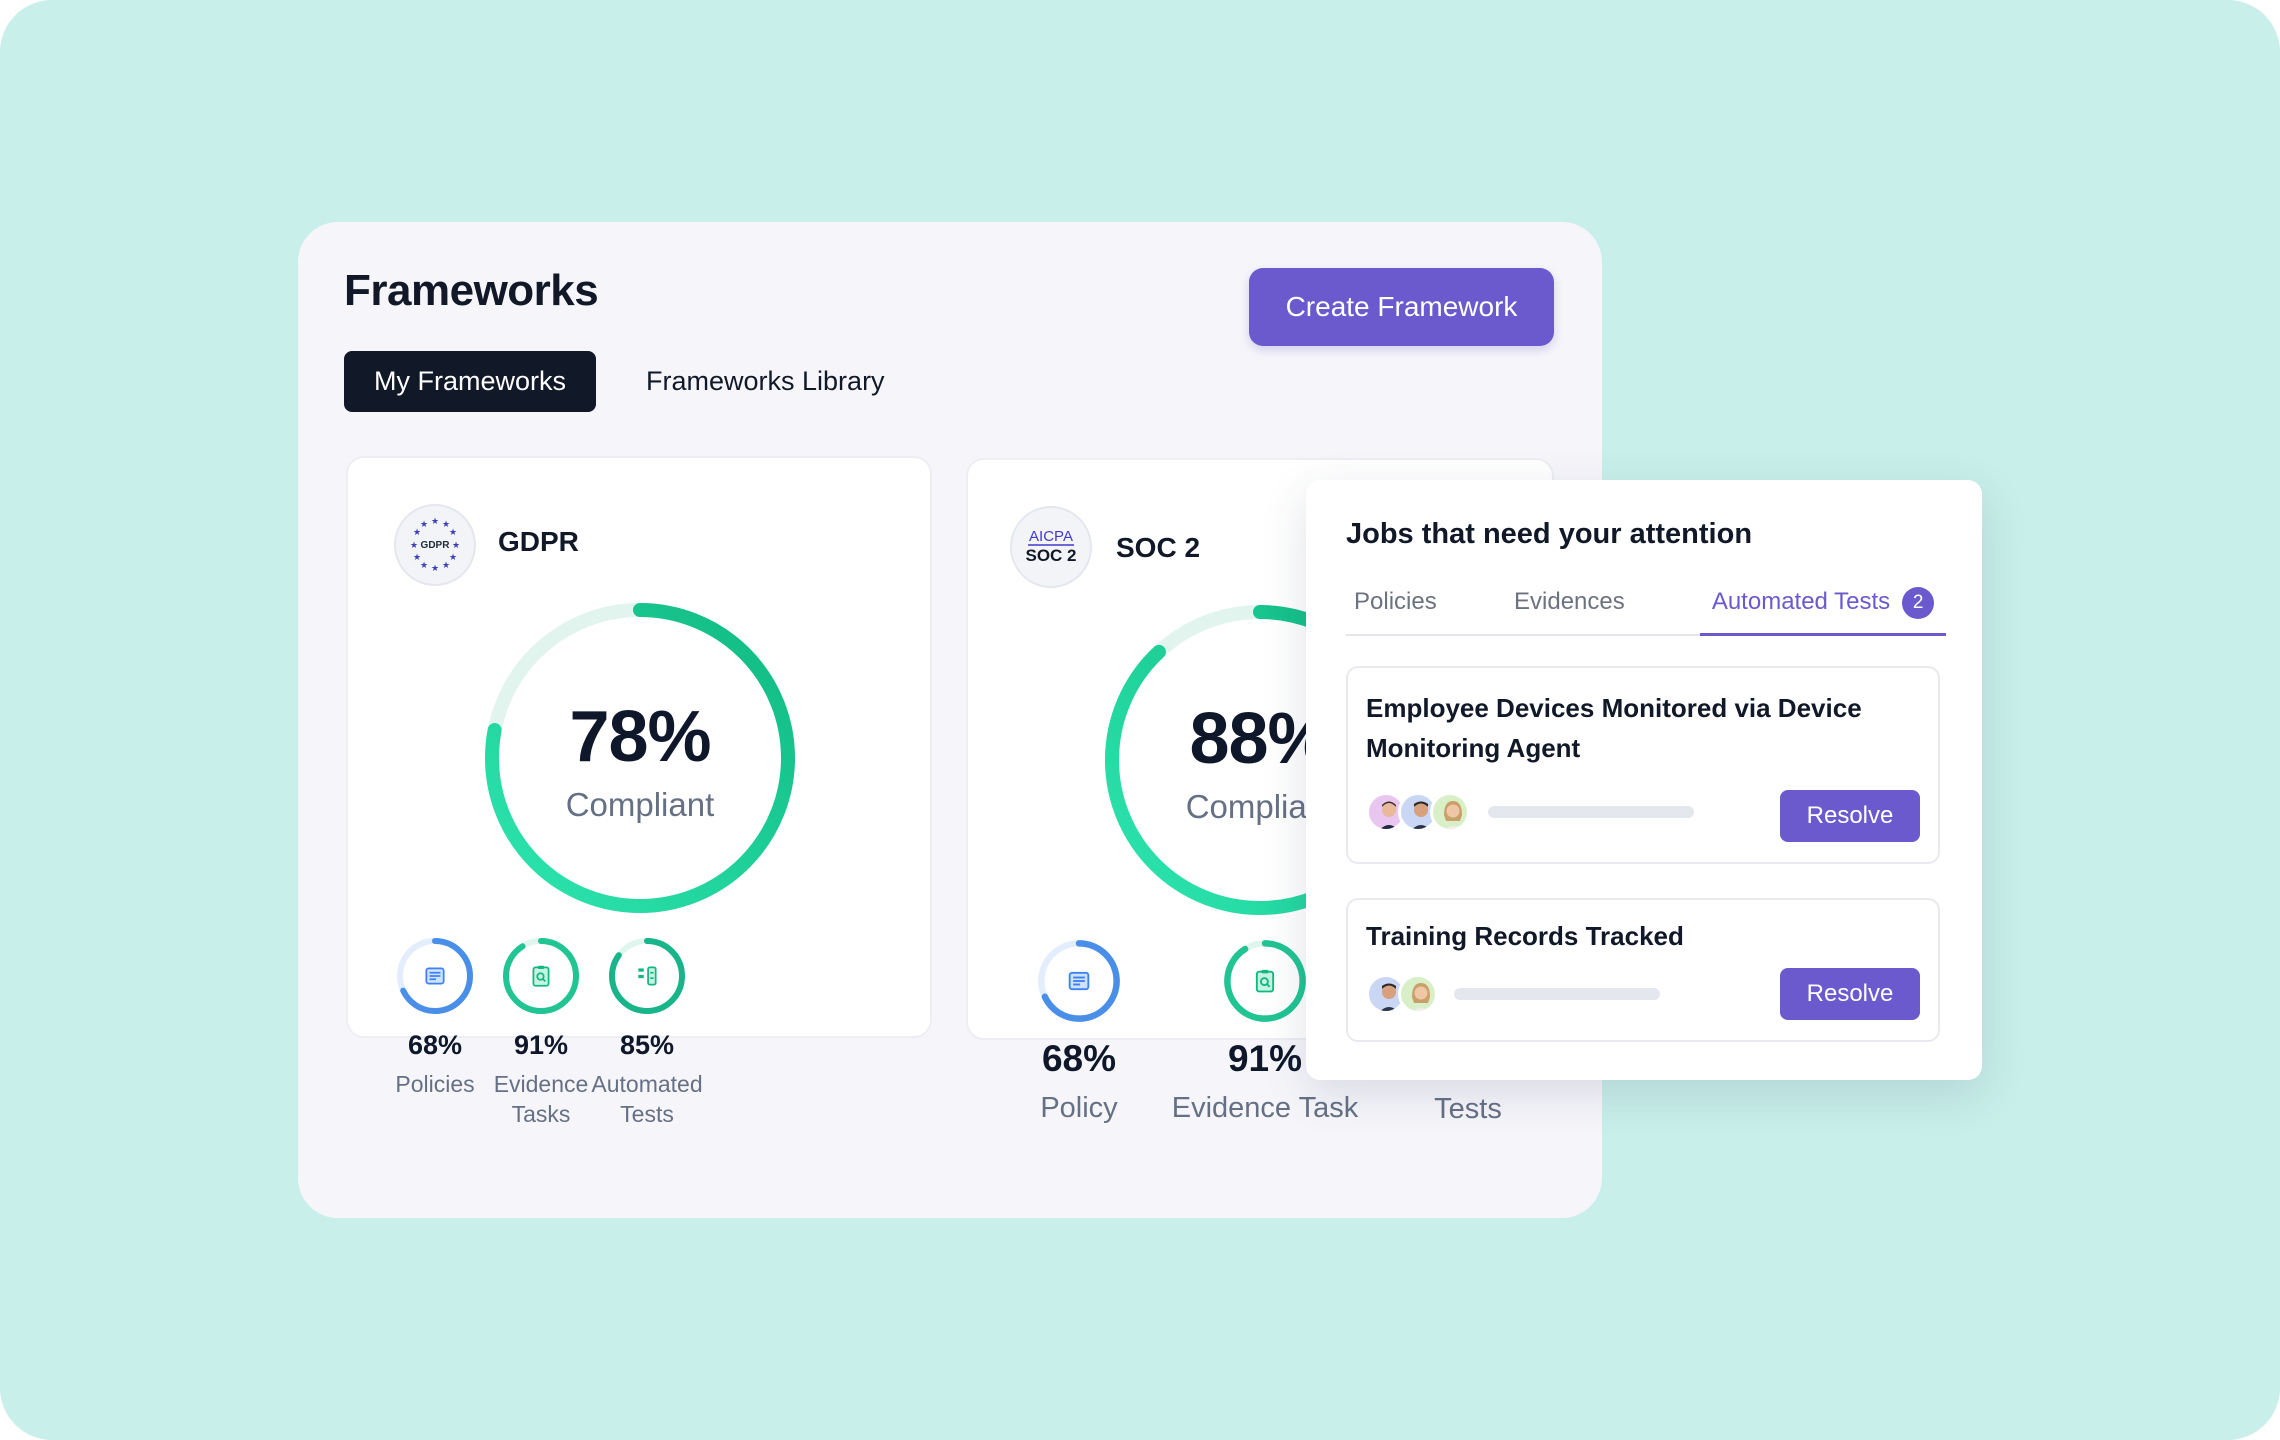  I want to click on jobs-tabs: Policies Evidences Automated Tests 2, so click(1646, 608).